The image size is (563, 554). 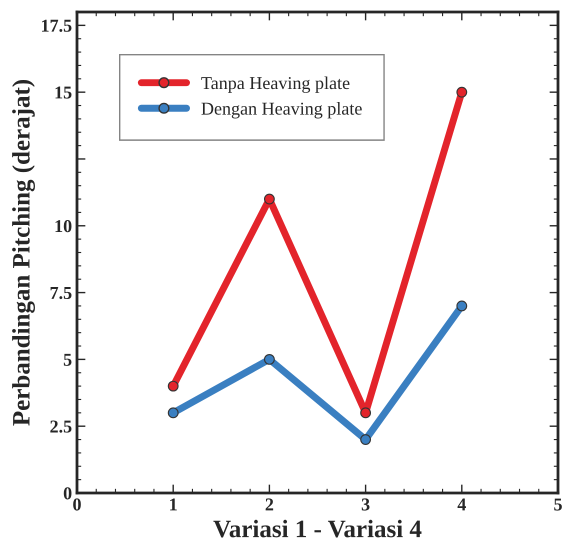 What do you see at coordinates (23, 253) in the screenshot?
I see `y-axis-title: Perbandingan Pitching (derajat)` at bounding box center [23, 253].